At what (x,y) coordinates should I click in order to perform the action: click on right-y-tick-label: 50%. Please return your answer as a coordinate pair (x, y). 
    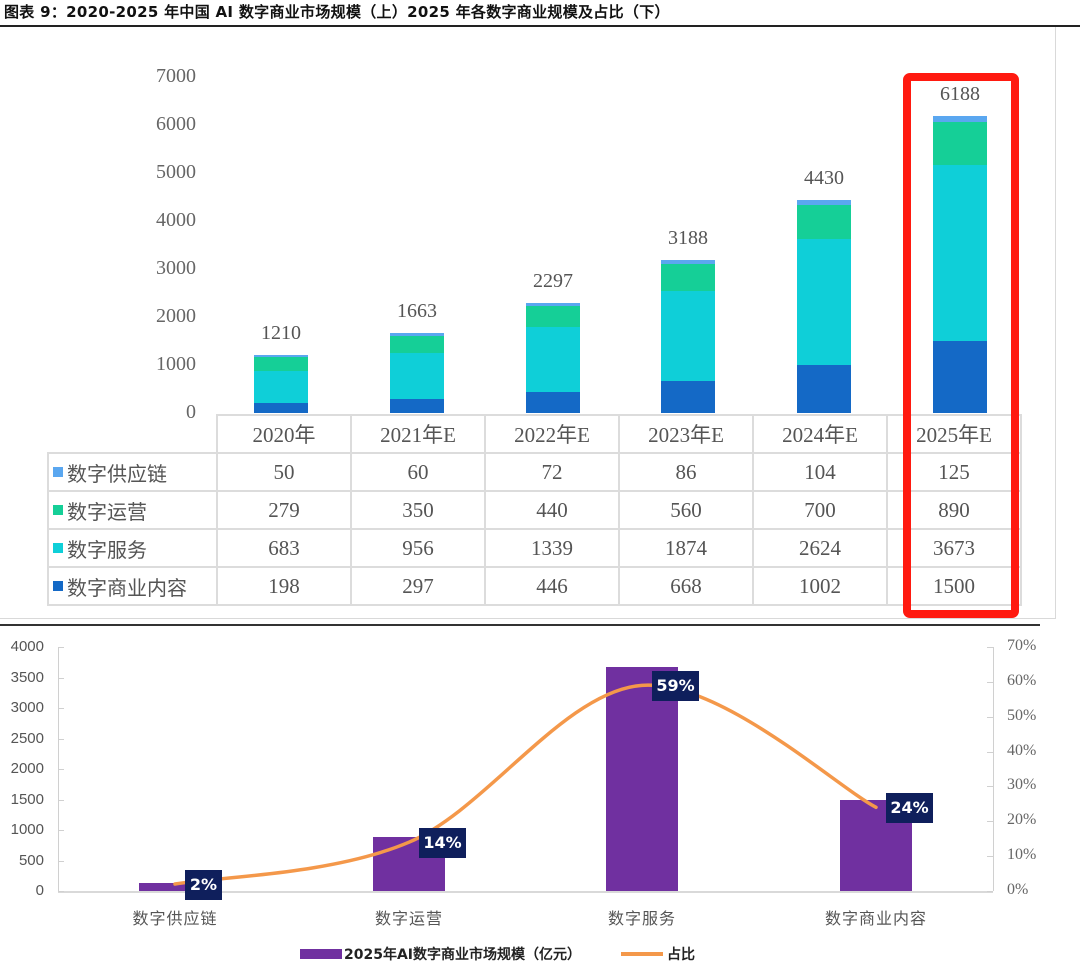
    Looking at the image, I should click on (1022, 715).